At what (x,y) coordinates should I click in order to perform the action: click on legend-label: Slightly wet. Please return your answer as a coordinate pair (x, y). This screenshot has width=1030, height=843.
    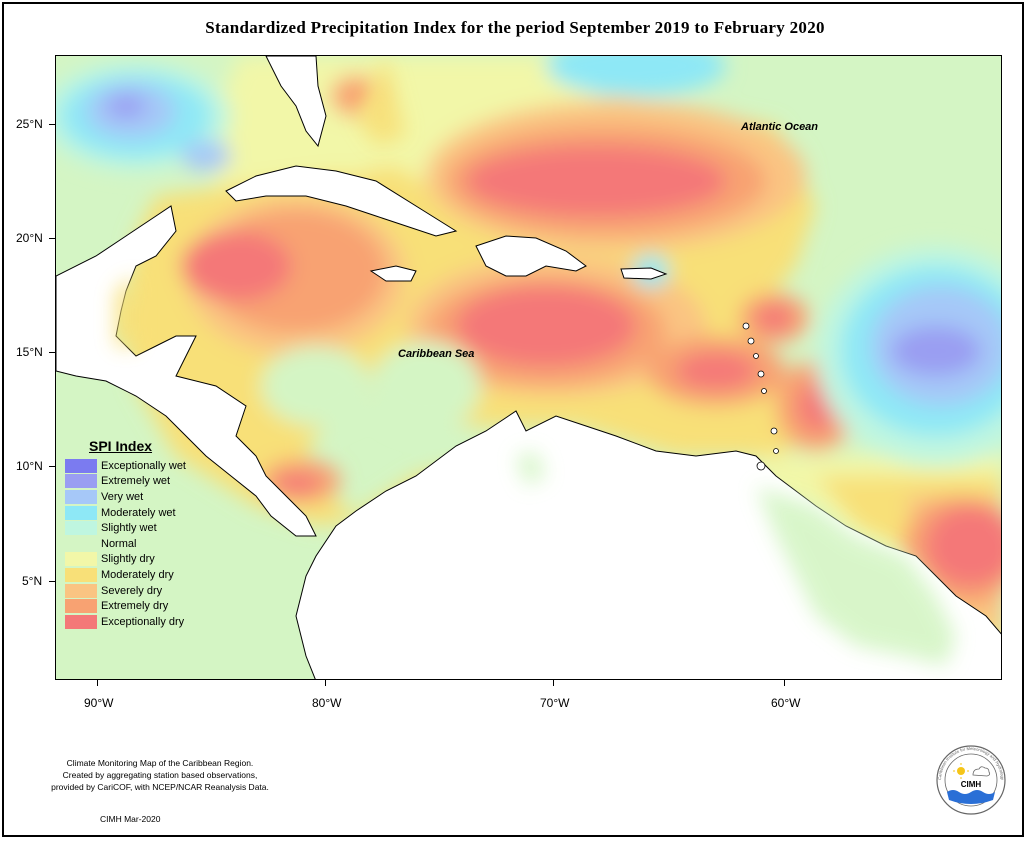
    Looking at the image, I should click on (129, 528).